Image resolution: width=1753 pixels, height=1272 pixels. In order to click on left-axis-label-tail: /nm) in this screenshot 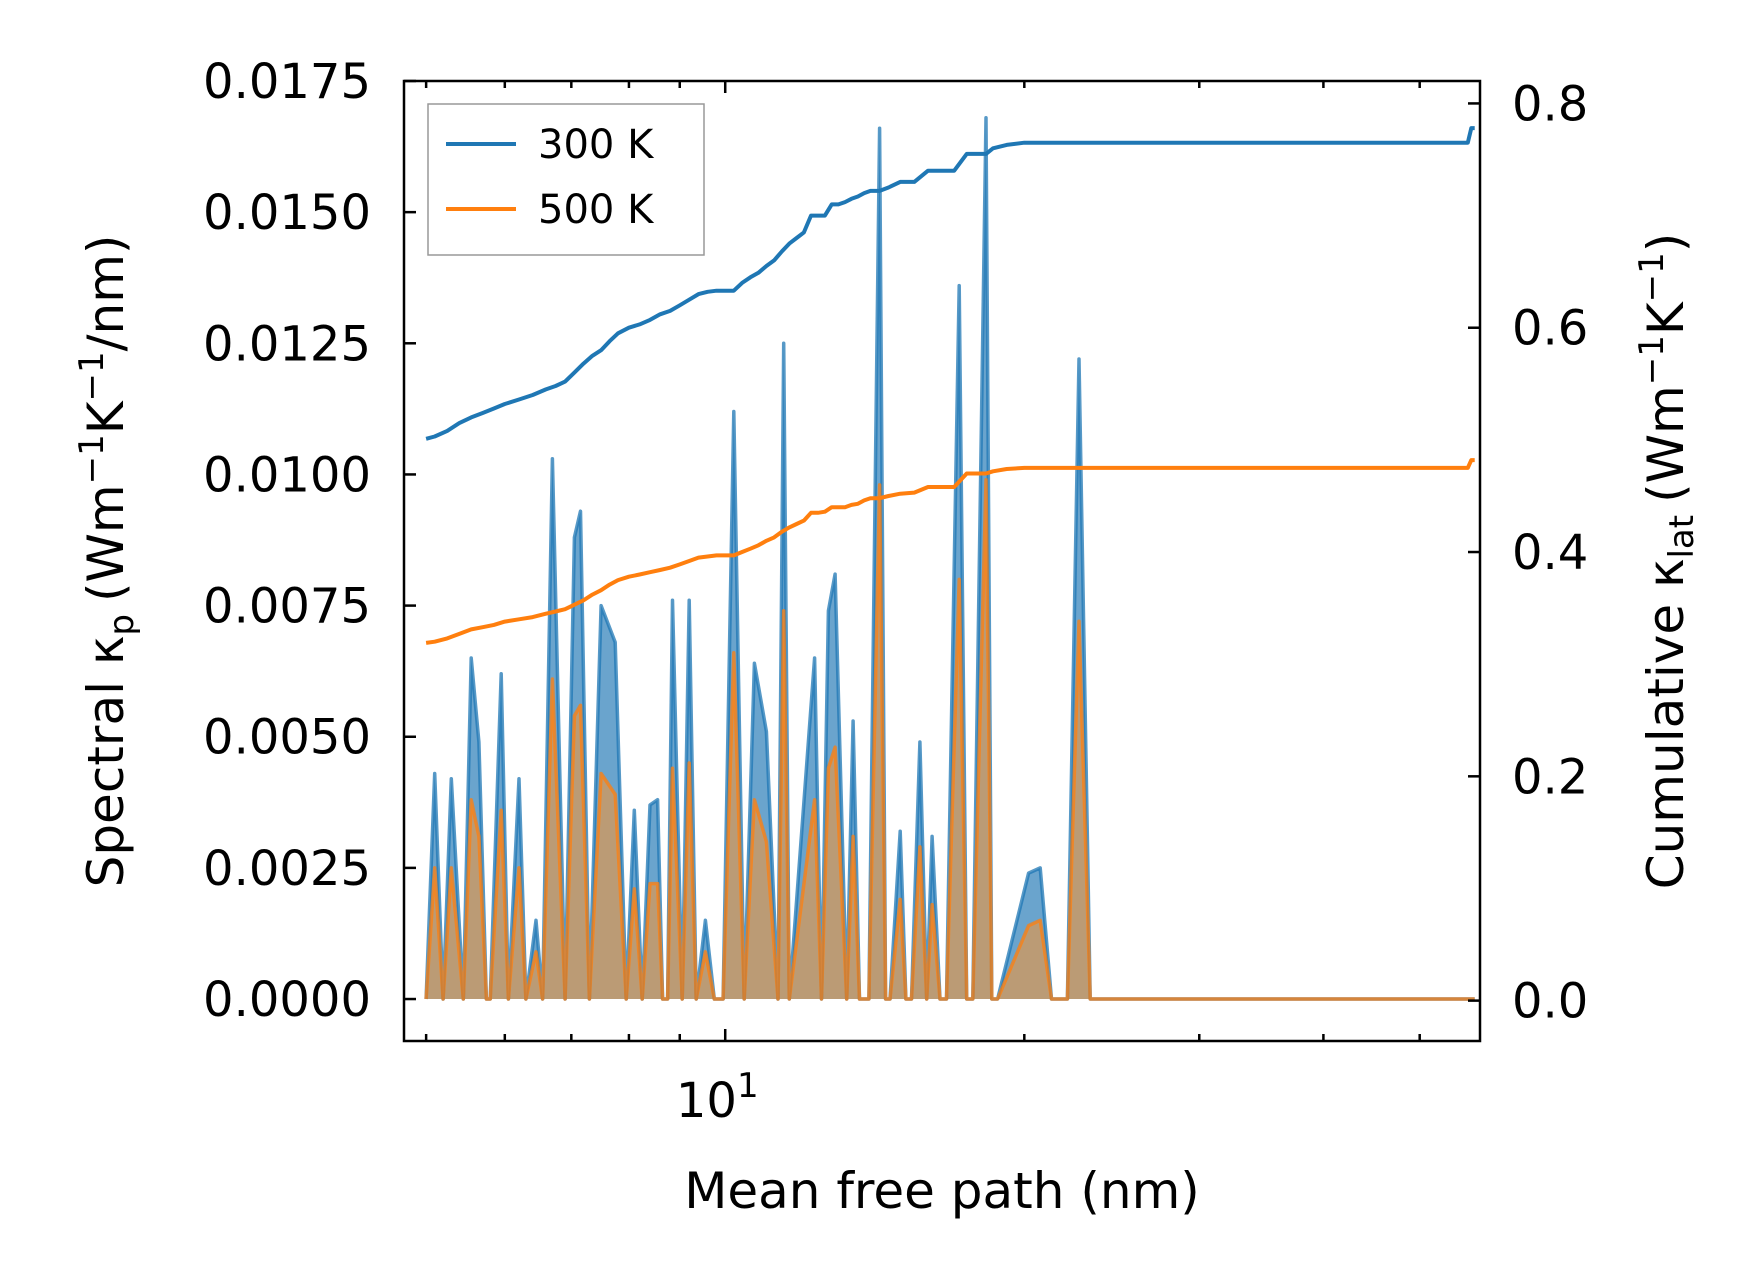, I will do `click(106, 293)`.